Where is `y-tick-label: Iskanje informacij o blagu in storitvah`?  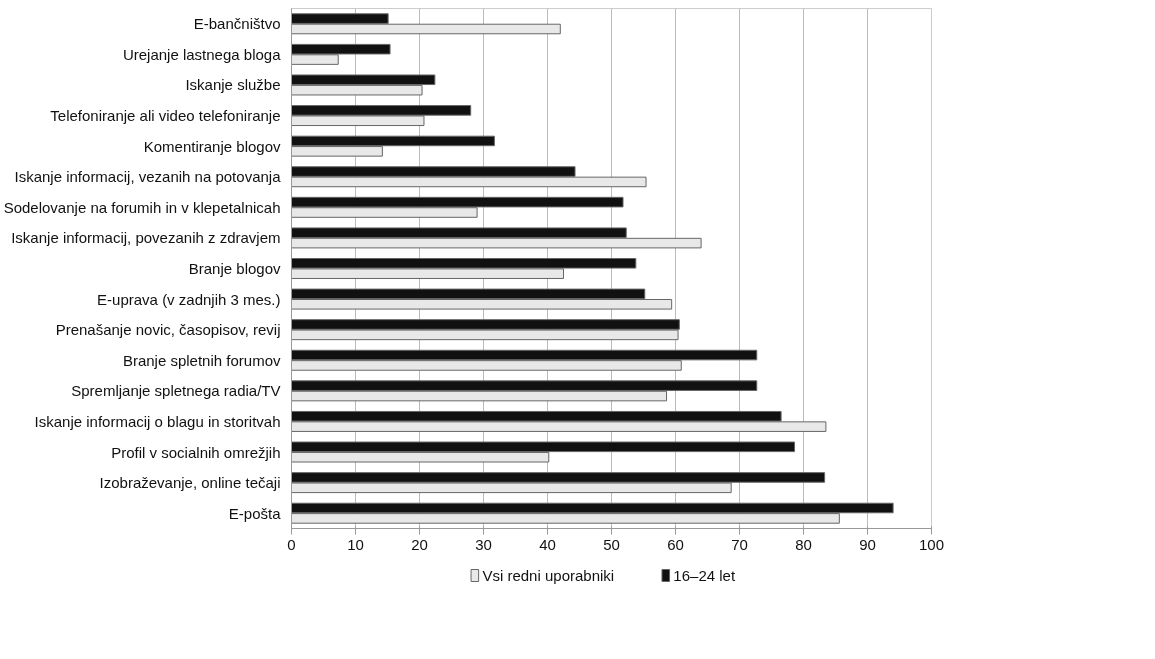
y-tick-label: Iskanje informacij o blagu in storitvah is located at coordinates (157, 421).